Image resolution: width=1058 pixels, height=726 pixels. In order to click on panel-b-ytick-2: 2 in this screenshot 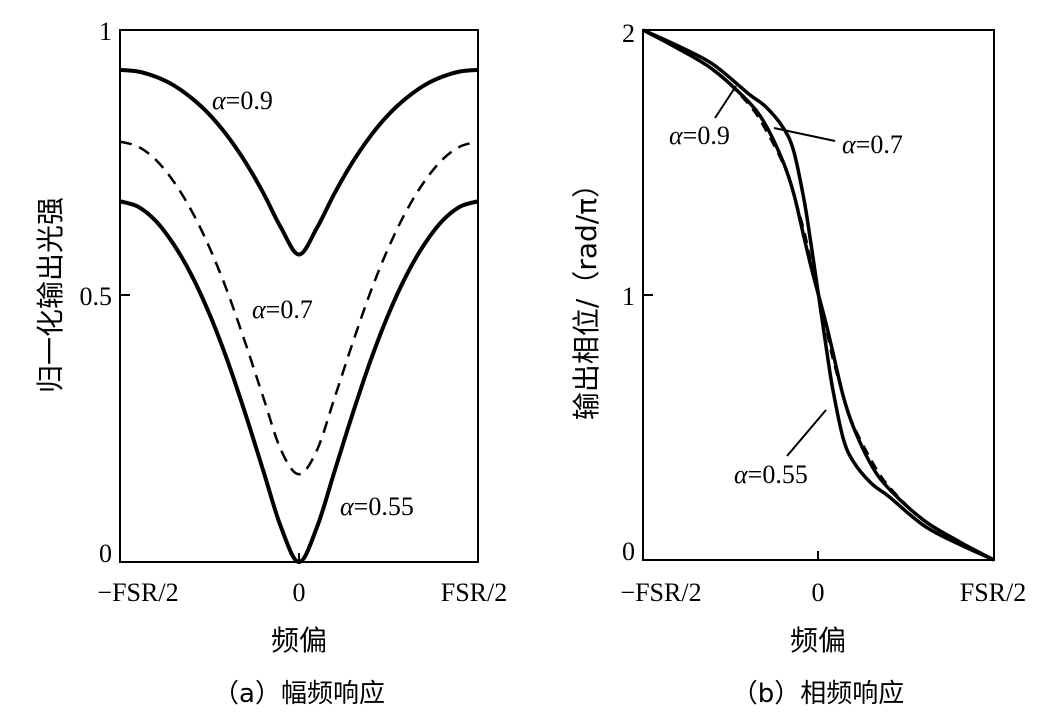, I will do `click(628, 33)`.